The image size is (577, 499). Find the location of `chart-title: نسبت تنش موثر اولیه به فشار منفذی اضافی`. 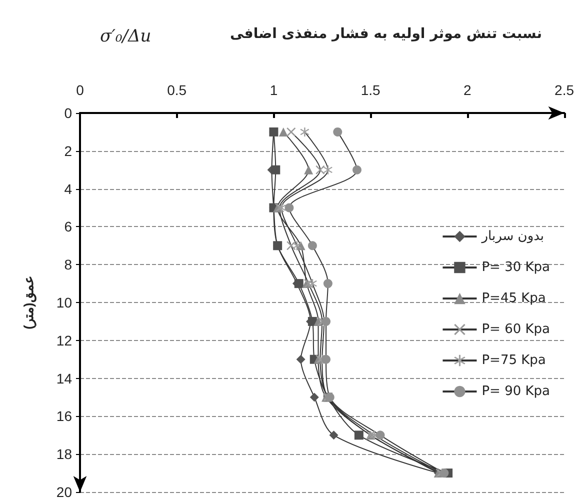

chart-title: نسبت تنش موثر اولیه به فشار منفذی اضافی is located at coordinates (386, 34).